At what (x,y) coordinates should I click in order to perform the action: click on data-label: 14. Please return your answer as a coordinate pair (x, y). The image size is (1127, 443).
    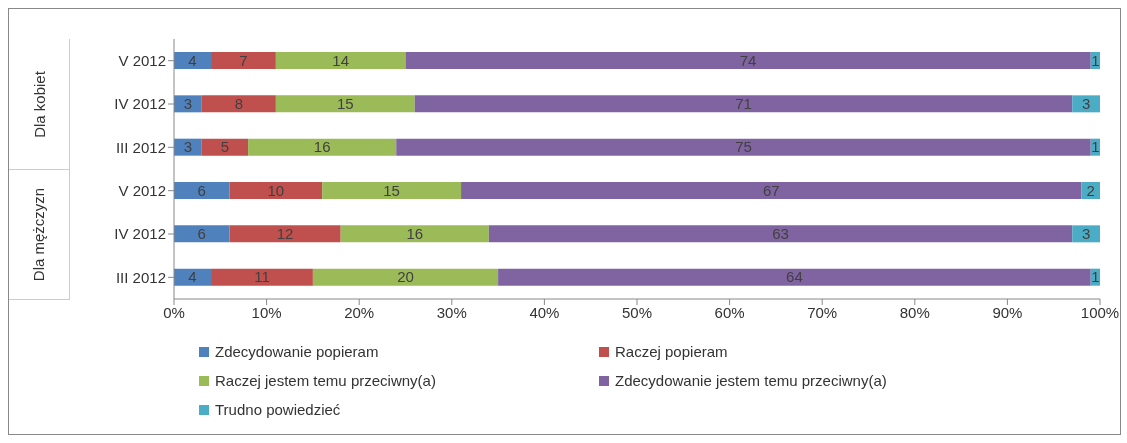
    Looking at the image, I should click on (341, 60).